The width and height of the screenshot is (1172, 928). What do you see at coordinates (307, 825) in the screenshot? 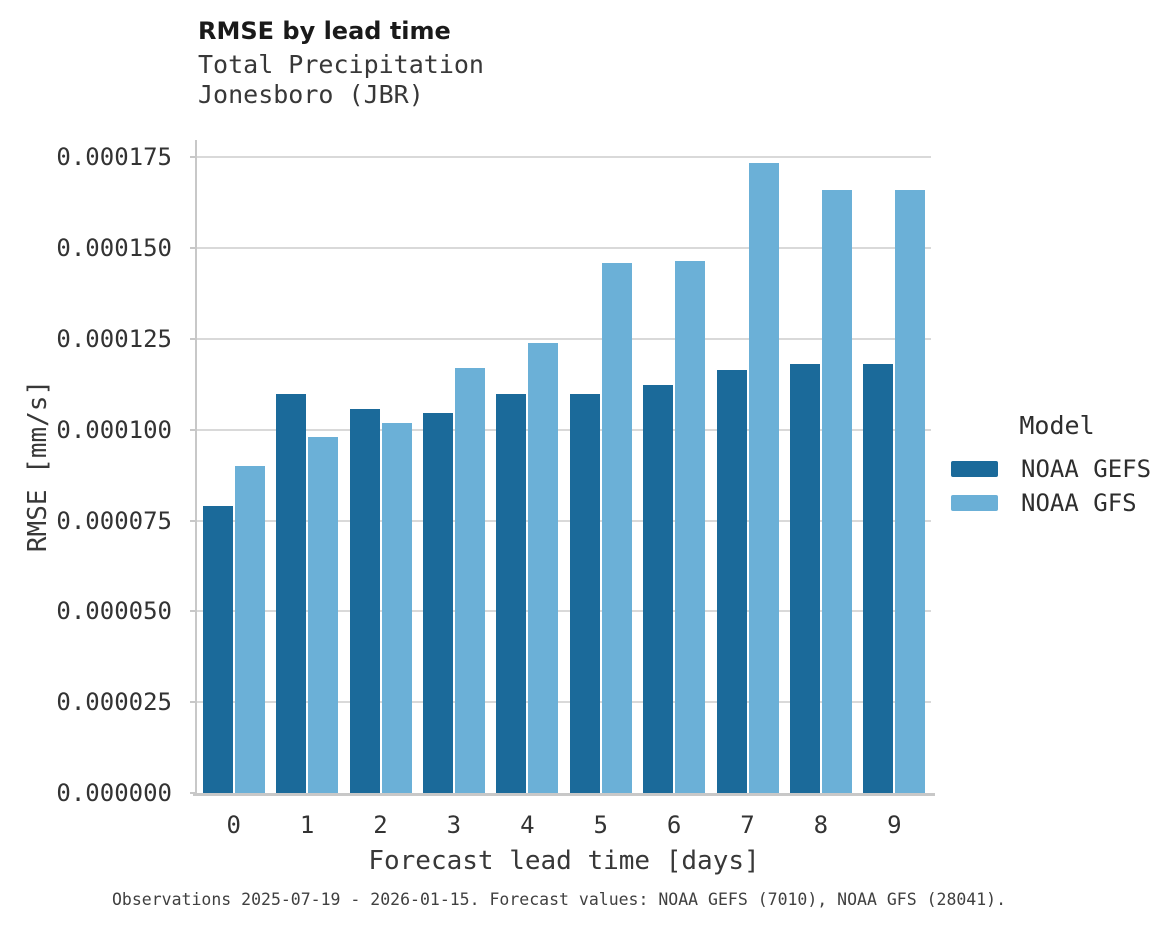
I see `x-tick-label-1: 1` at bounding box center [307, 825].